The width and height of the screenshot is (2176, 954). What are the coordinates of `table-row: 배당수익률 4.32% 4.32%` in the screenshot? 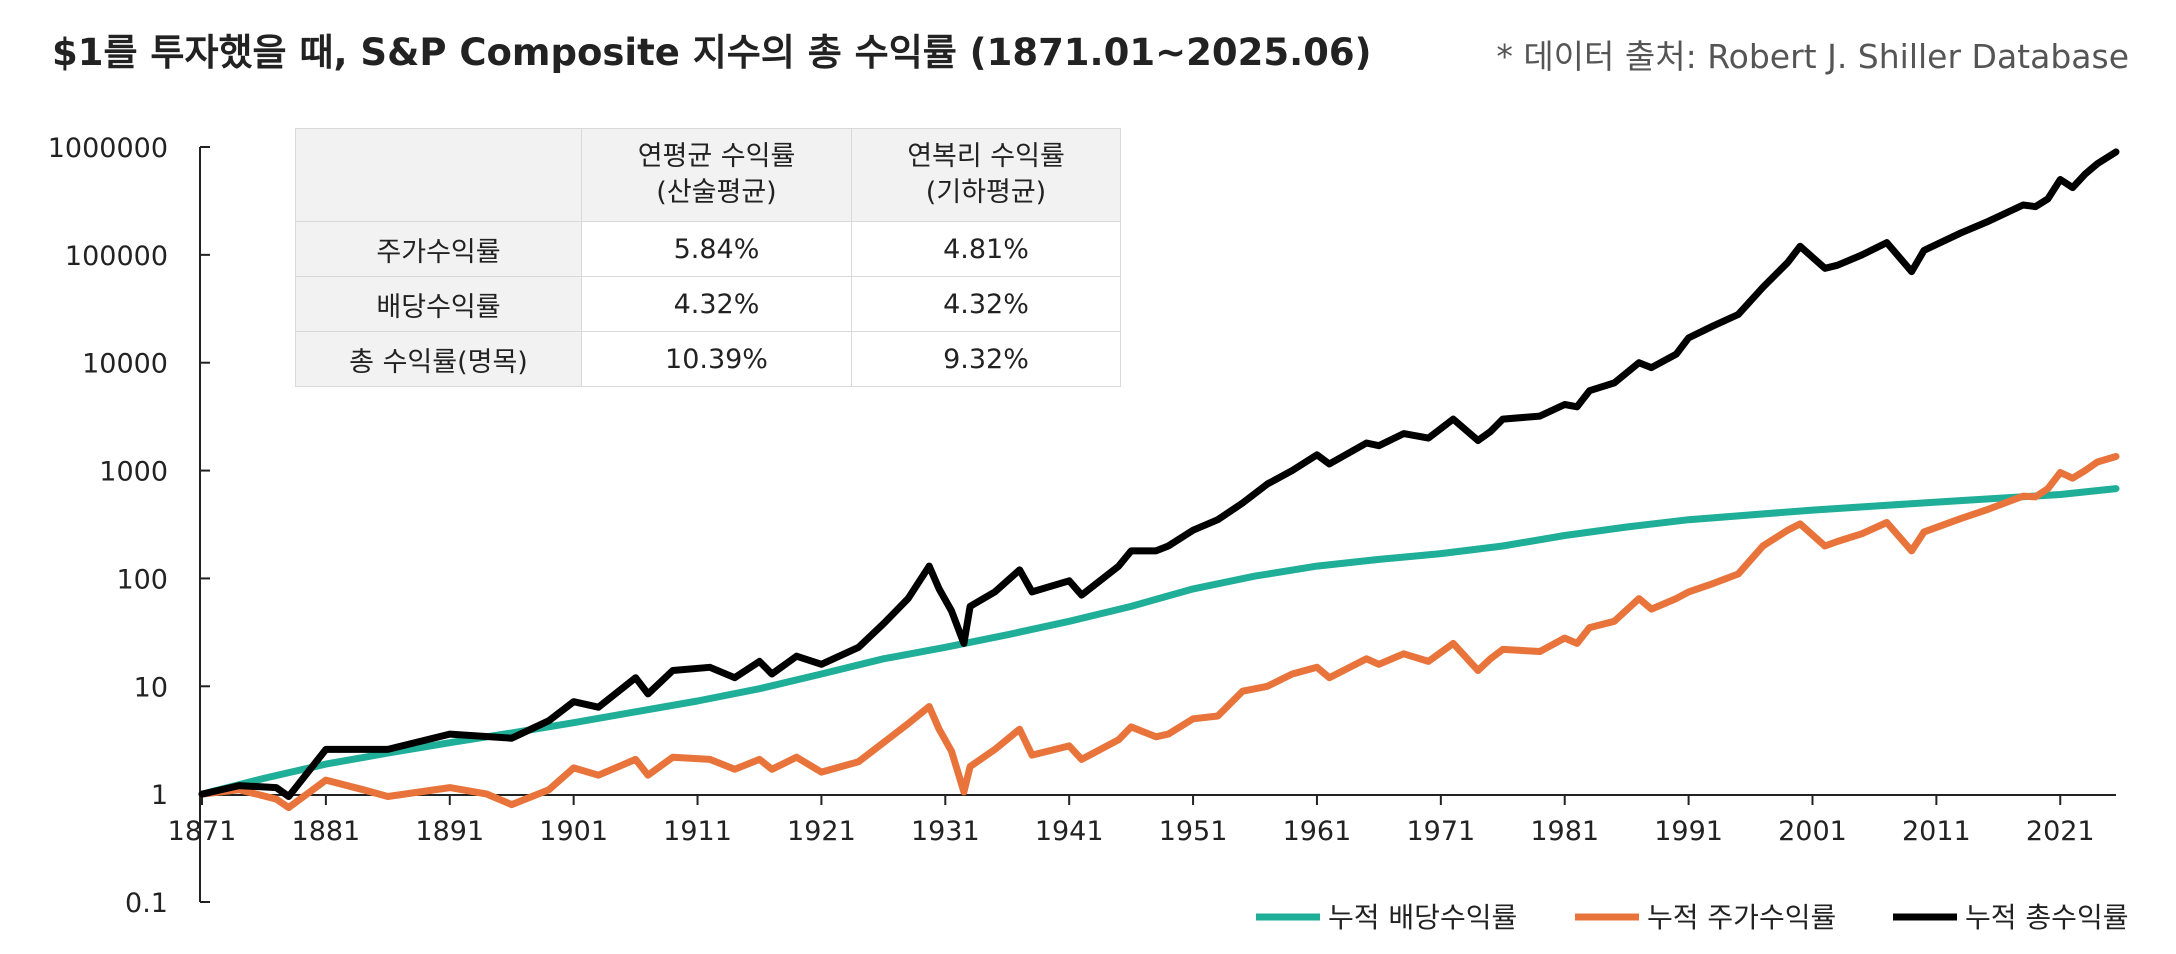 It's located at (708, 304).